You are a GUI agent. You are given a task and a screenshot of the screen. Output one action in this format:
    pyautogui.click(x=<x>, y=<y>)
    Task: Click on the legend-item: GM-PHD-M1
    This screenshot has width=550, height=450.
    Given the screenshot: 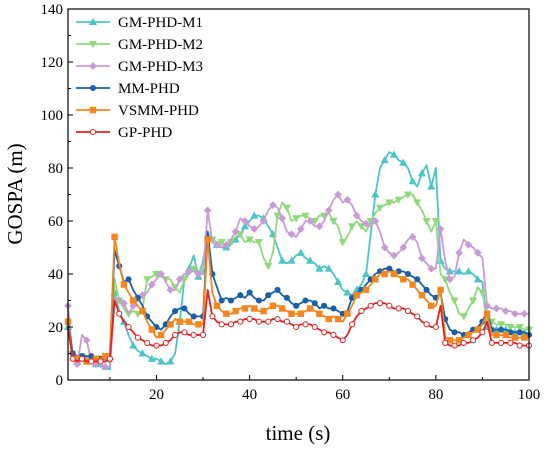 What is the action you would take?
    pyautogui.click(x=139, y=23)
    